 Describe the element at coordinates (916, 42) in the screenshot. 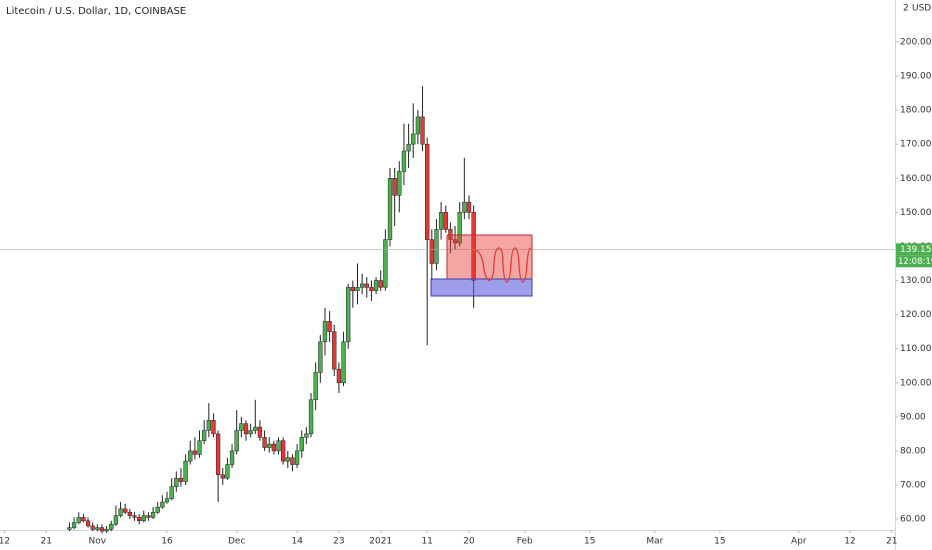

I see `y-tick-label: 200.00` at that location.